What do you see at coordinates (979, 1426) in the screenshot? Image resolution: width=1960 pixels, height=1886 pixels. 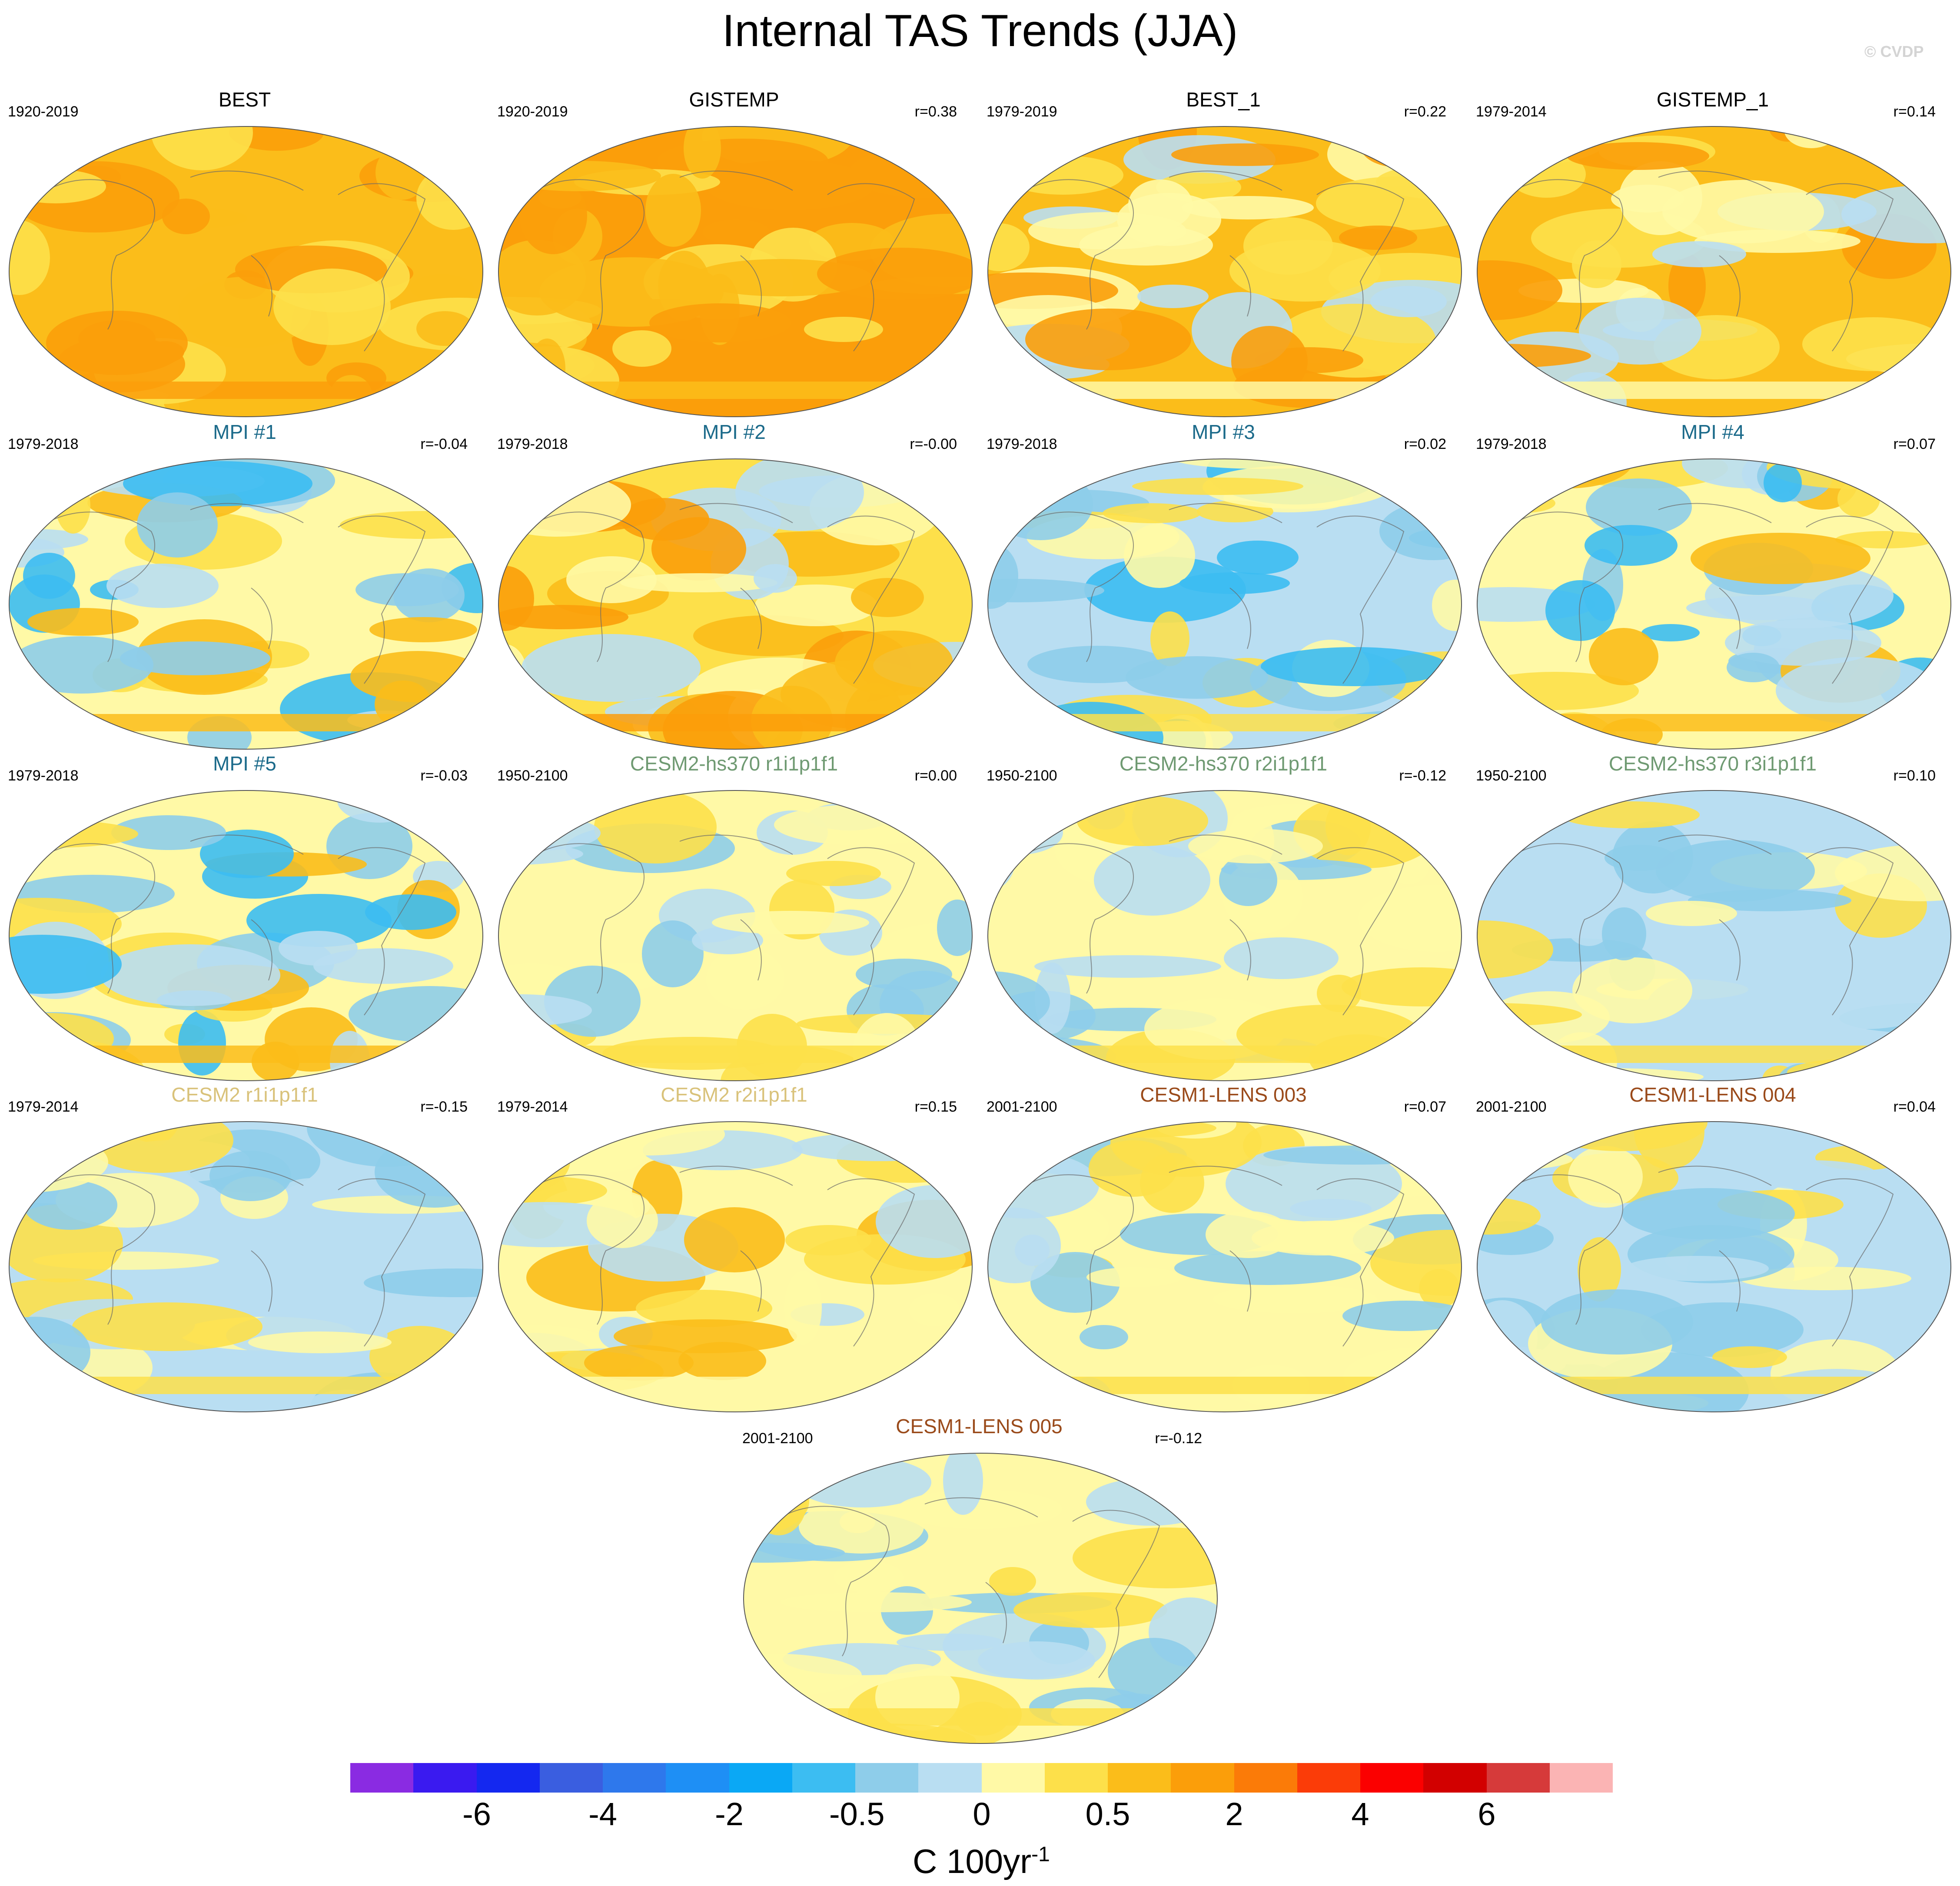 I see `panel-title: CESM1-LENS 005` at bounding box center [979, 1426].